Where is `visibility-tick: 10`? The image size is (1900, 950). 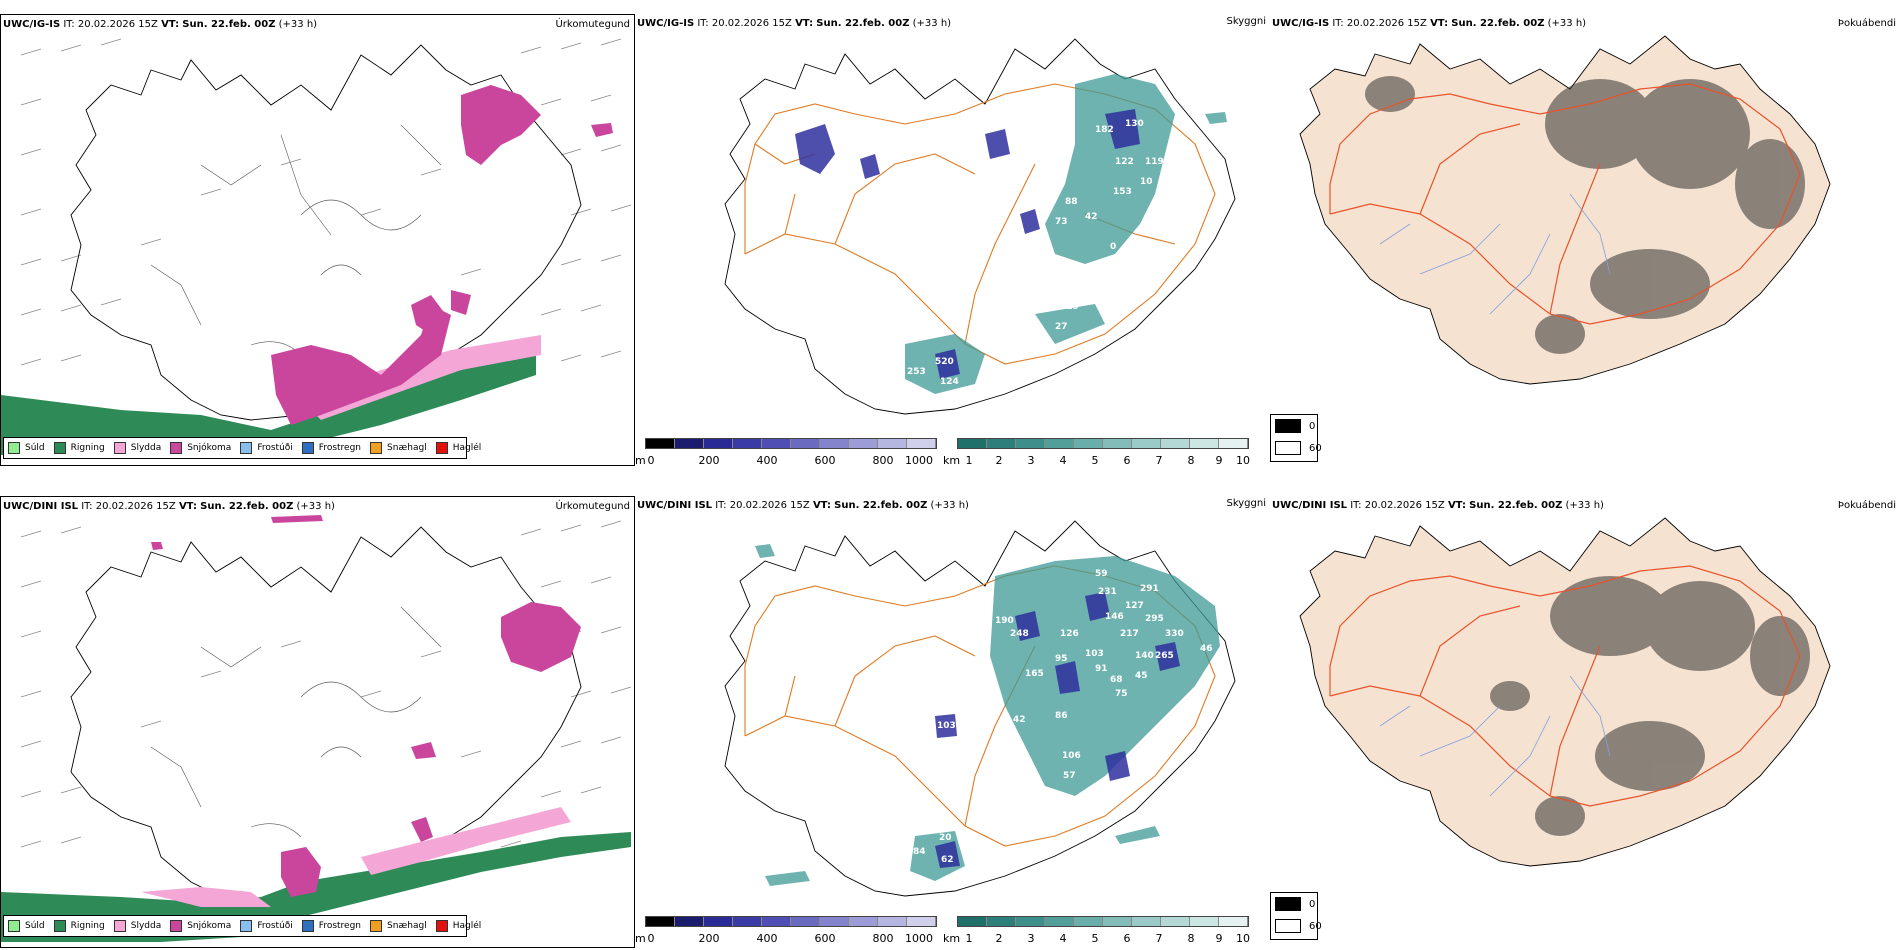
visibility-tick: 10 is located at coordinates (1243, 938).